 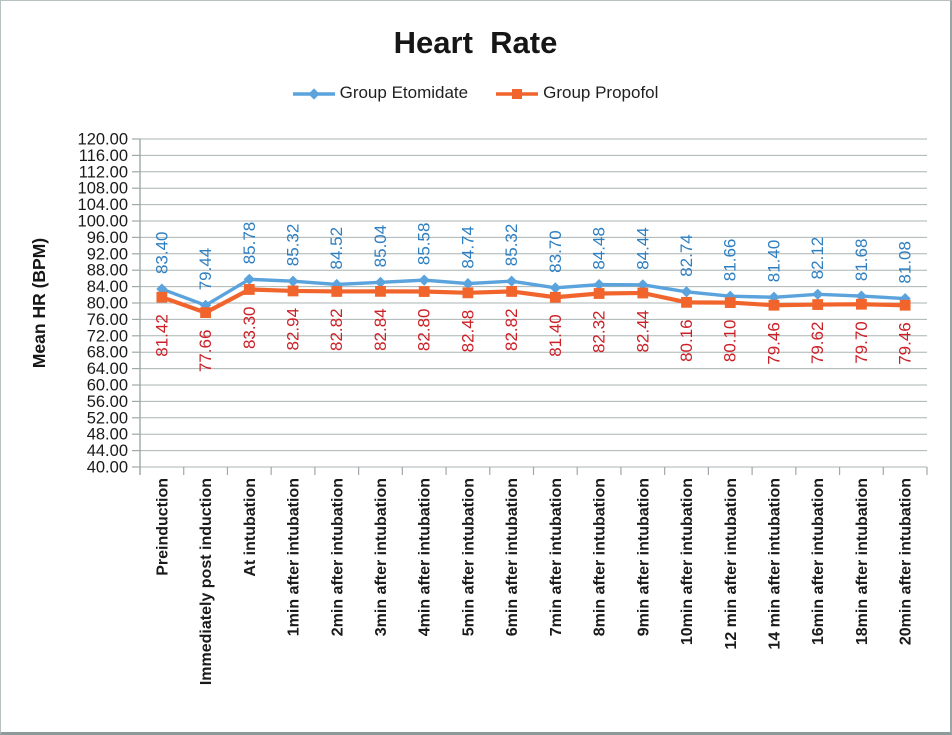 I want to click on x-tick-label: 1min after intubation, so click(x=294, y=557).